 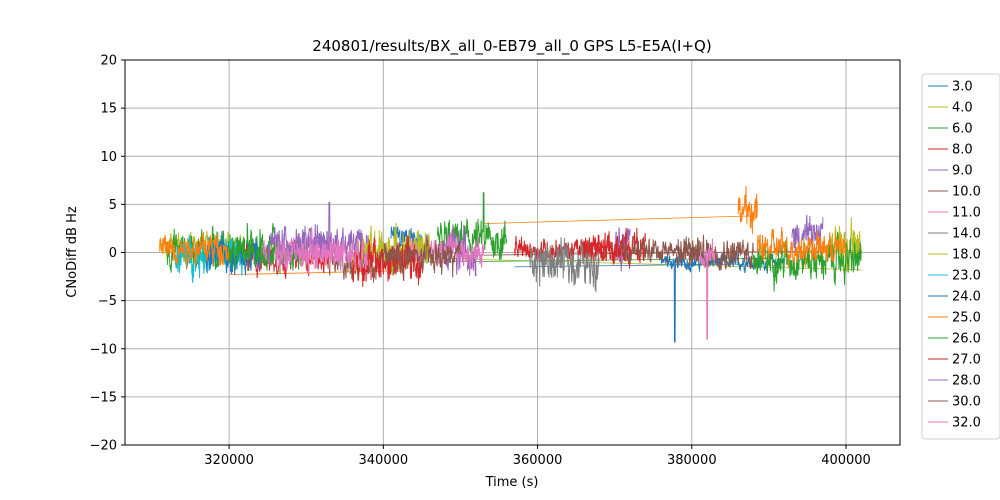 What do you see at coordinates (966, 423) in the screenshot?
I see `legend-label: 32.0` at bounding box center [966, 423].